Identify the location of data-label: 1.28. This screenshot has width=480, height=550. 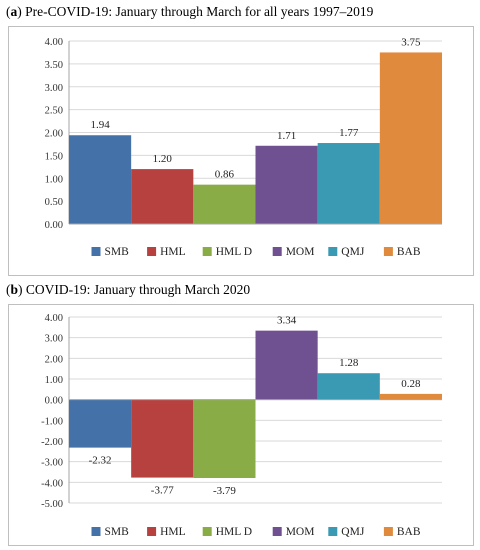
(349, 363).